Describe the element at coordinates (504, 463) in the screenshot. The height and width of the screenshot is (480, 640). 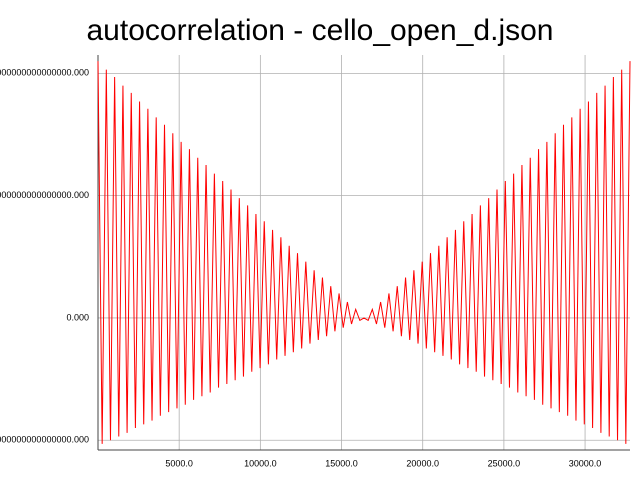
I see `x-tick-label: 25000.0` at that location.